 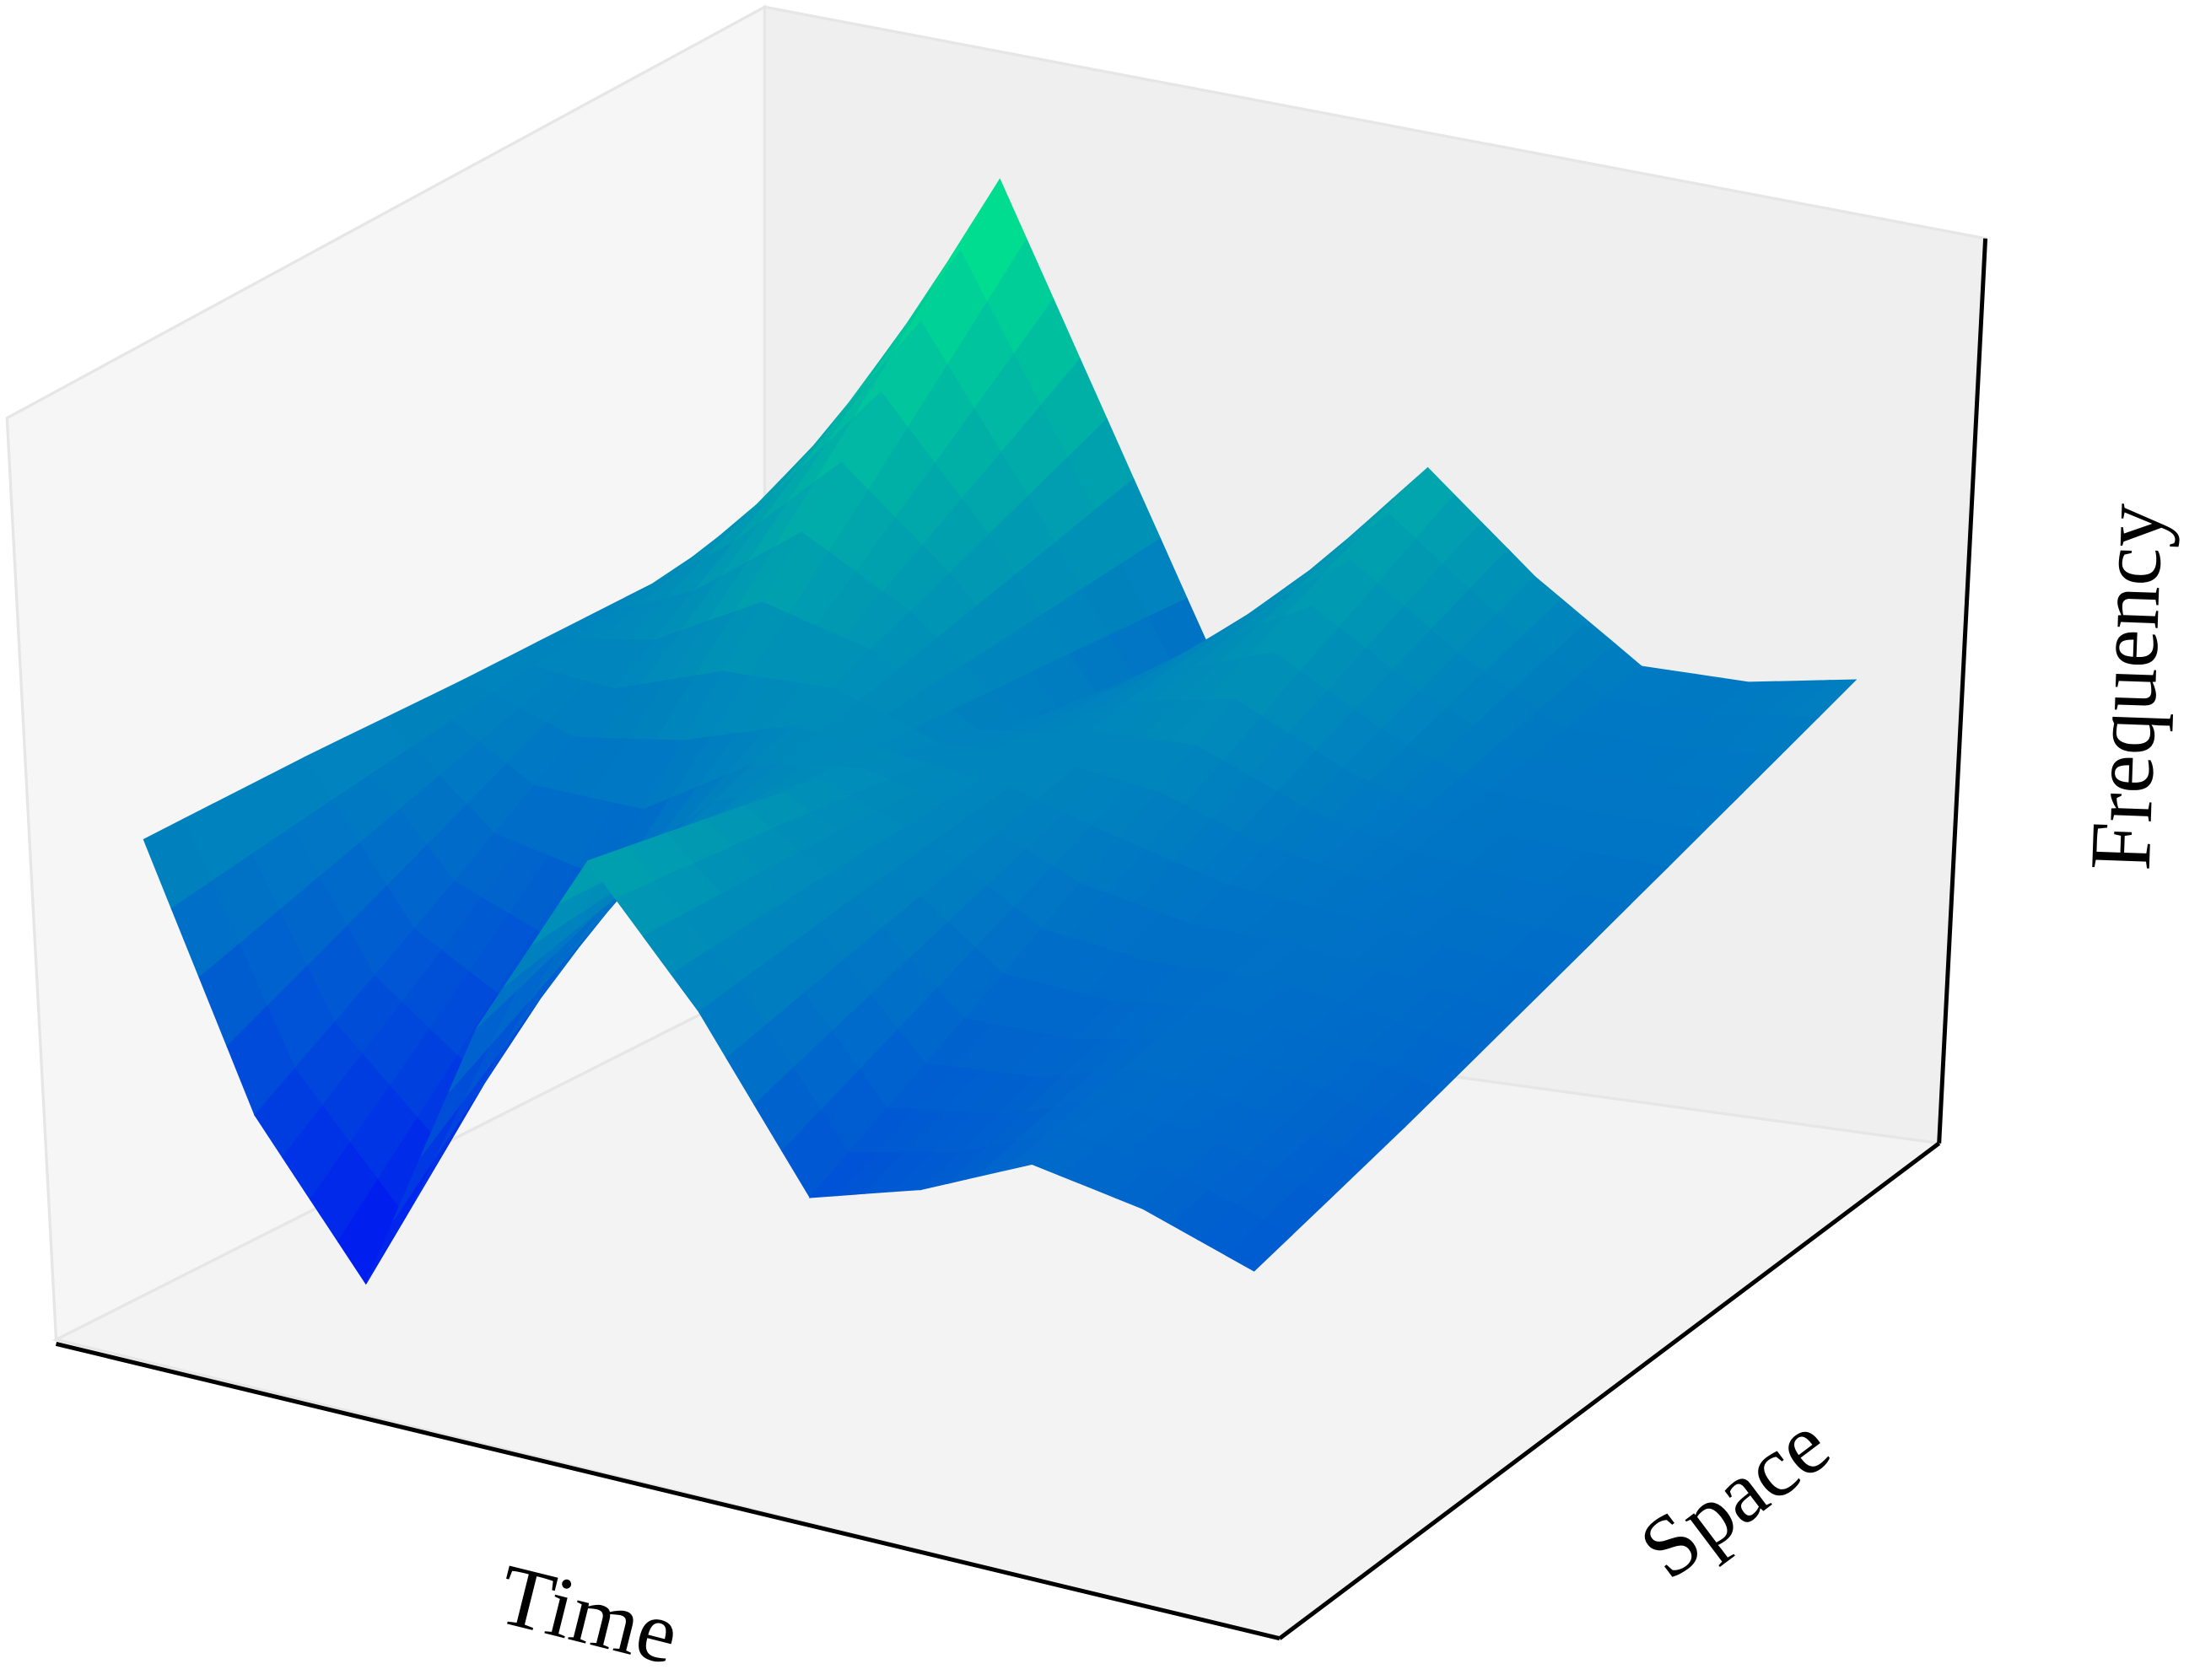 What do you see at coordinates (668, 1492) in the screenshot?
I see `x-axis-line` at bounding box center [668, 1492].